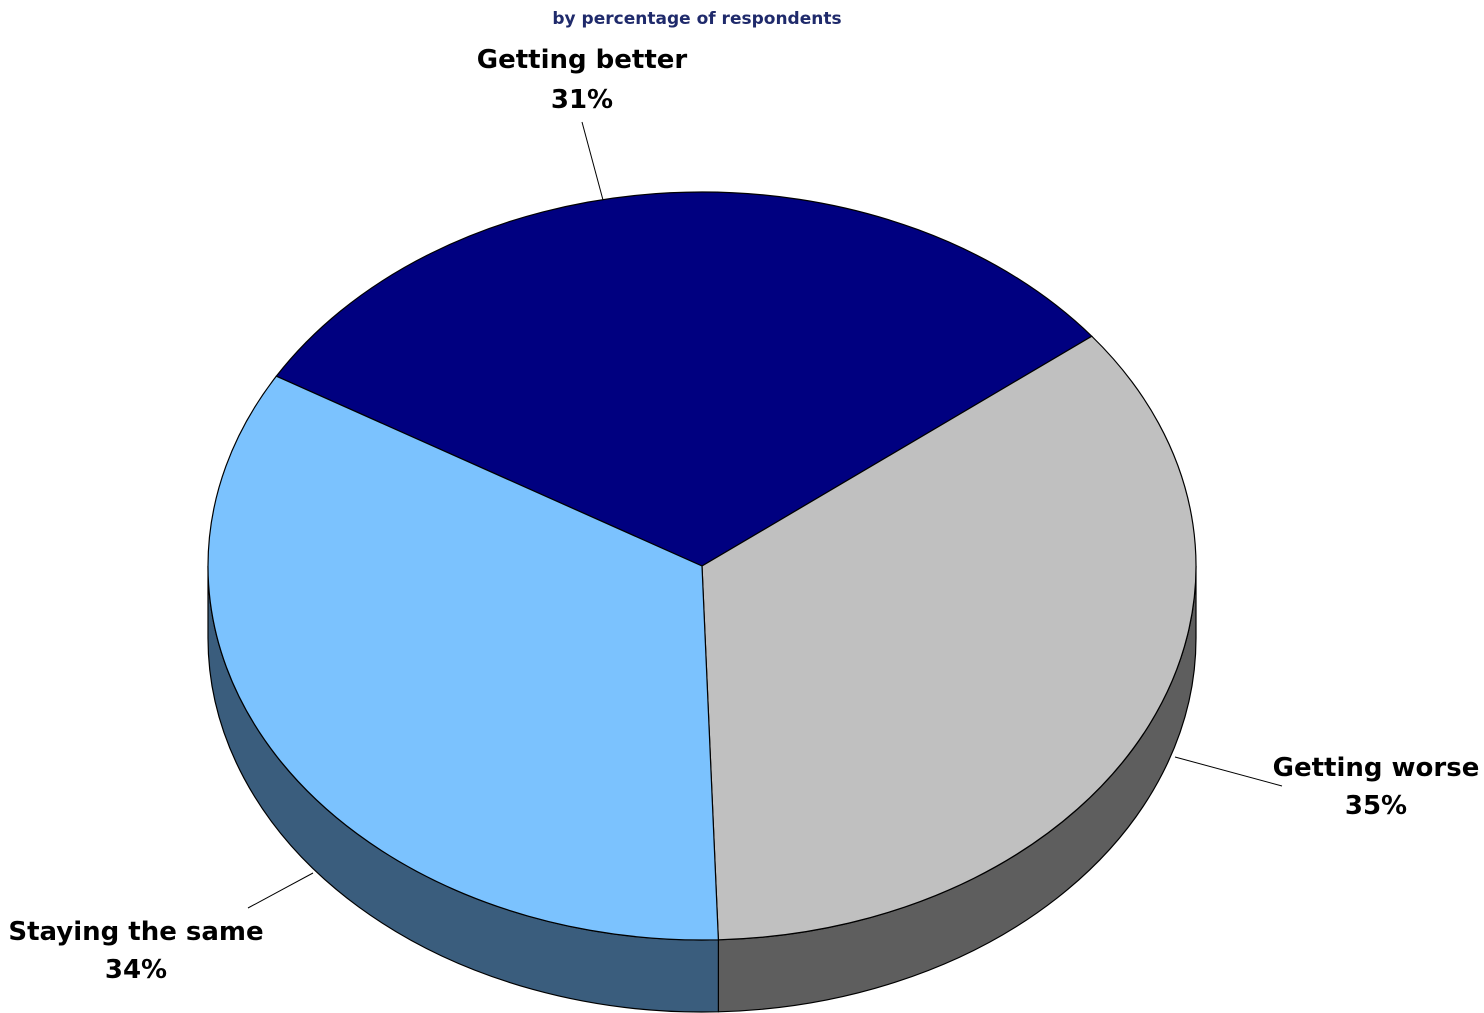  What do you see at coordinates (592, 161) in the screenshot?
I see `leader-line-getting-better` at bounding box center [592, 161].